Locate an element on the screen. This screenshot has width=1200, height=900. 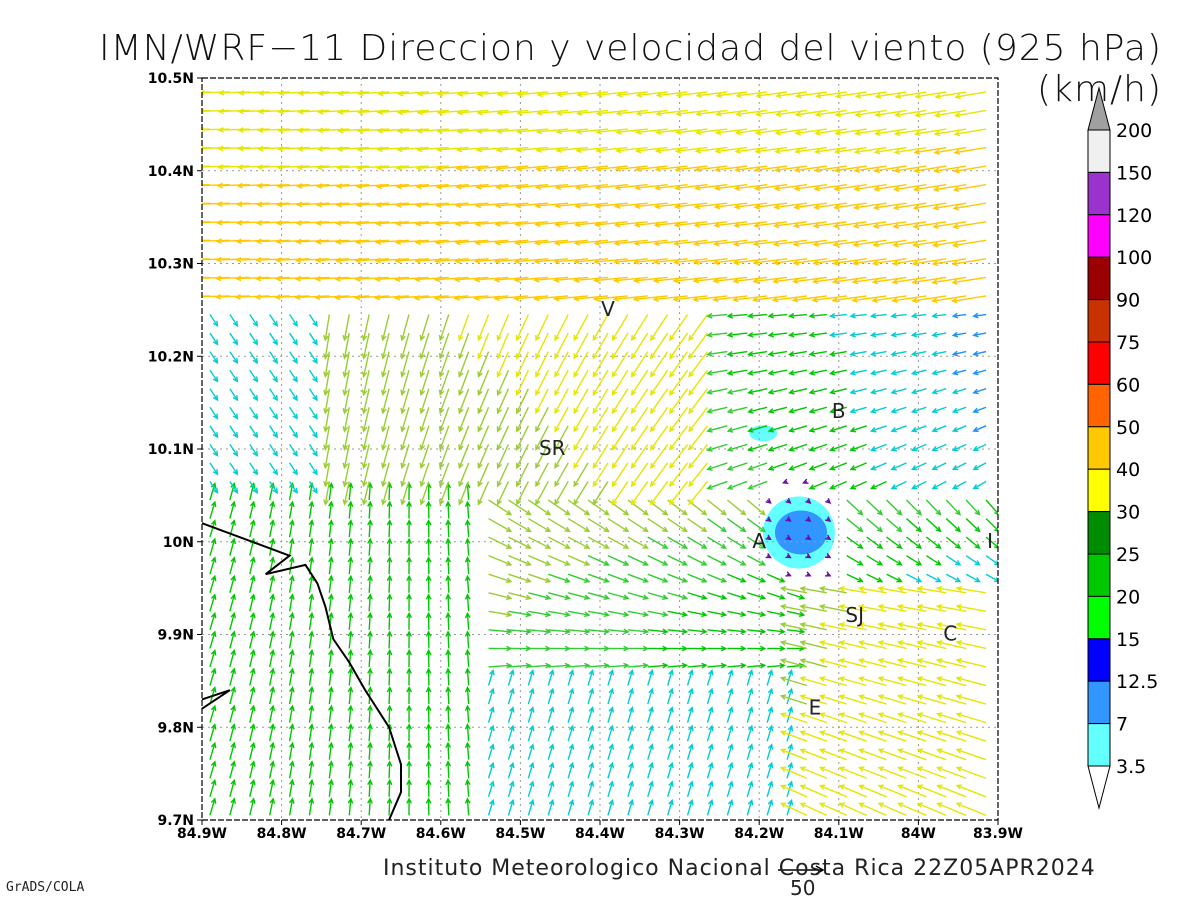
reference-vector-label: 50 is located at coordinates (803, 888).